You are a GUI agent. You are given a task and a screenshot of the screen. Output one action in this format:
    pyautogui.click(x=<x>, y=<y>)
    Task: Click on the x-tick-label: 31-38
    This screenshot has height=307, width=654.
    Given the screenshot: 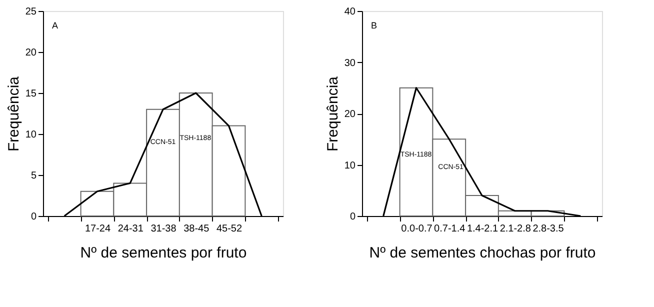 What is the action you would take?
    pyautogui.click(x=163, y=229)
    